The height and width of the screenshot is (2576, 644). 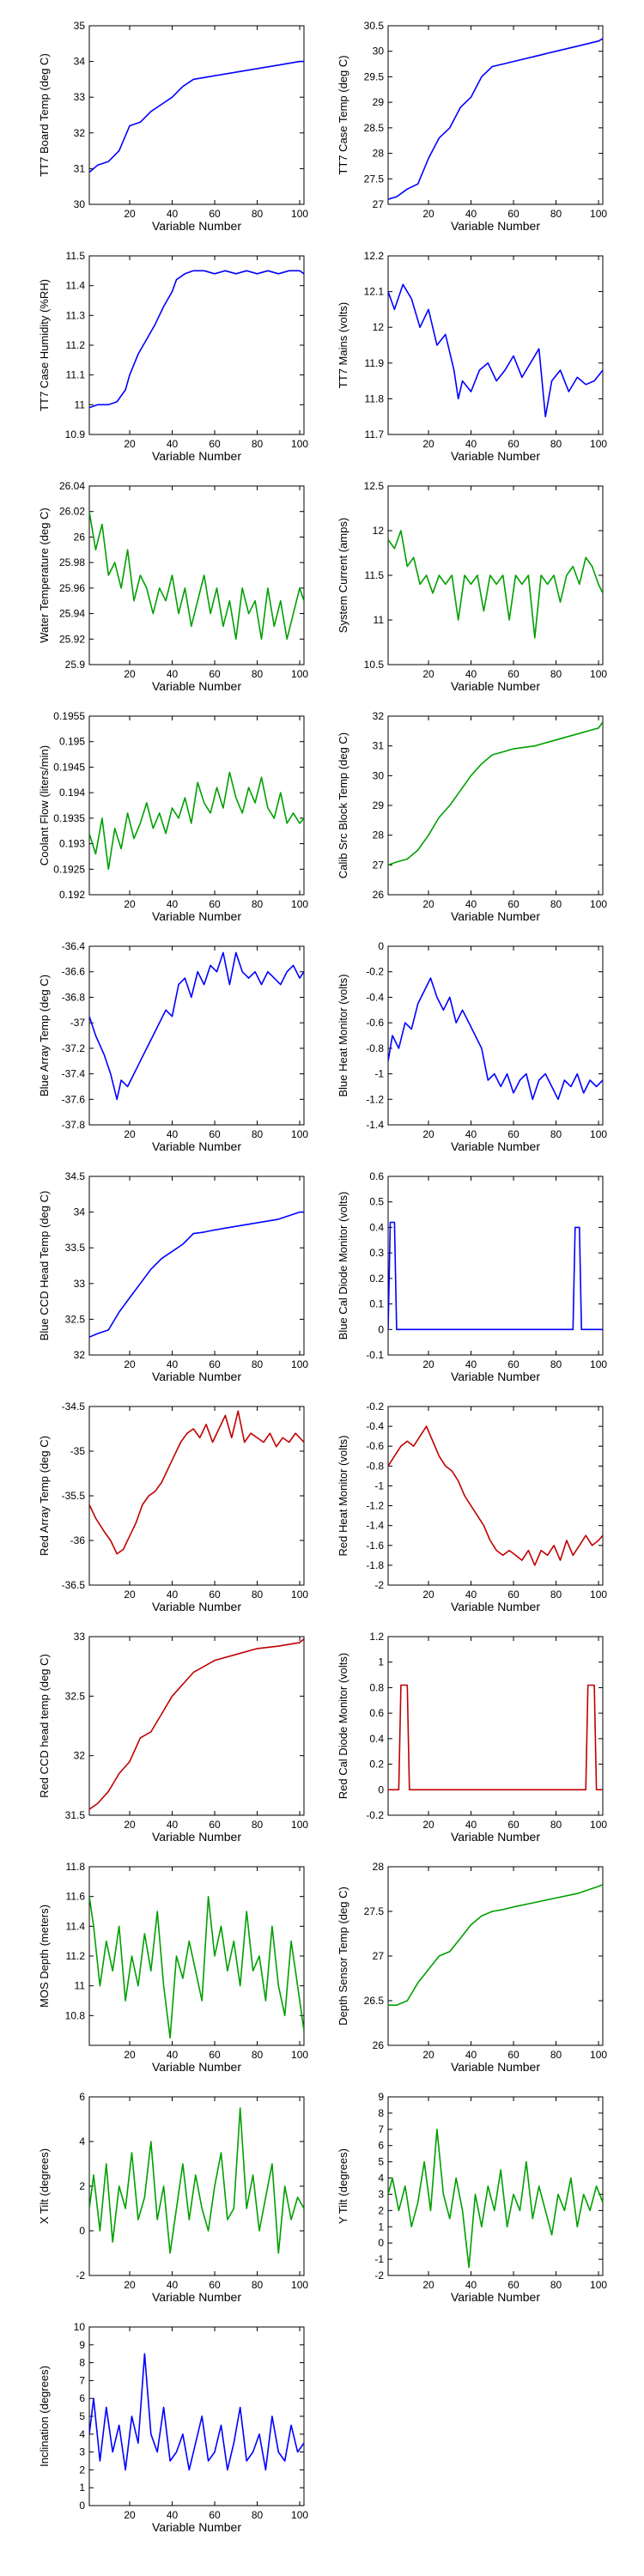 I want to click on y-tick-label: 25.9, so click(x=75, y=665).